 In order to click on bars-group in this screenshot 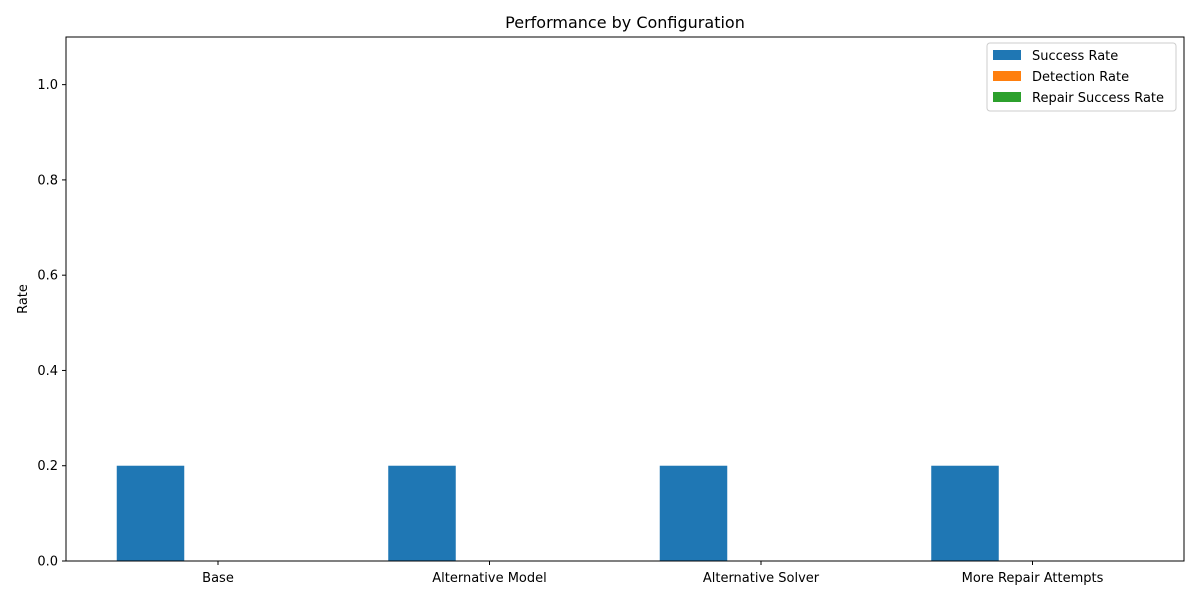, I will do `click(557, 513)`.